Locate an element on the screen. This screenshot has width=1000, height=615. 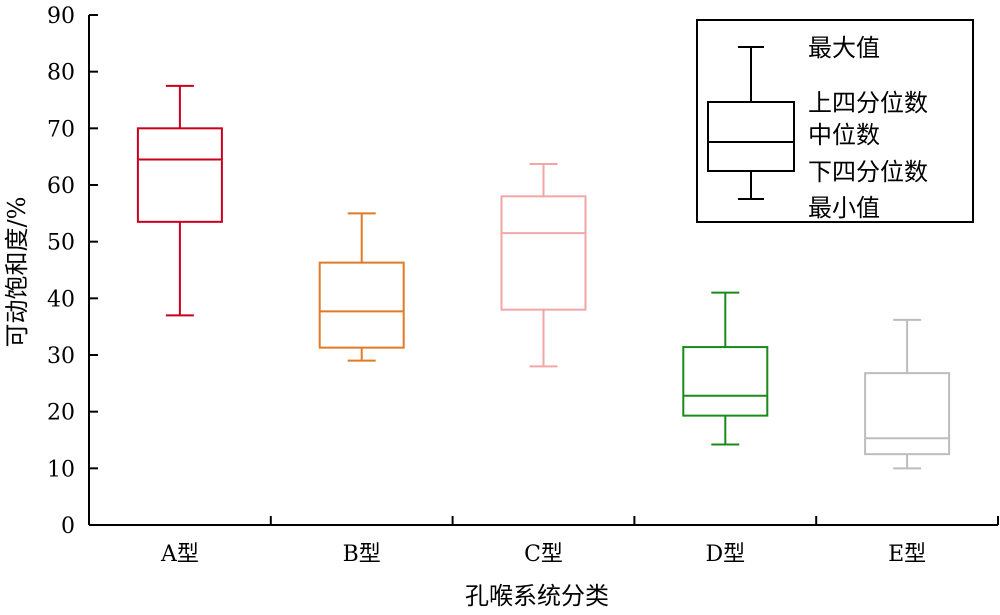
x-axis-title: 孔喉系统分类 is located at coordinates (537, 596).